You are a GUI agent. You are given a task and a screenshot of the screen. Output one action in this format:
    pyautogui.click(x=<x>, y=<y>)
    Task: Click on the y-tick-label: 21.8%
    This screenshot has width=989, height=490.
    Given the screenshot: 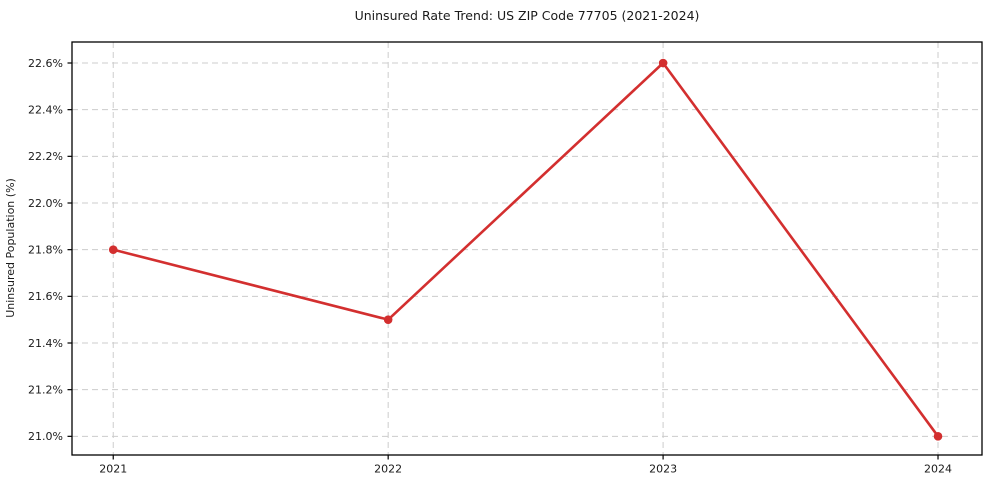 What is the action you would take?
    pyautogui.click(x=45, y=249)
    